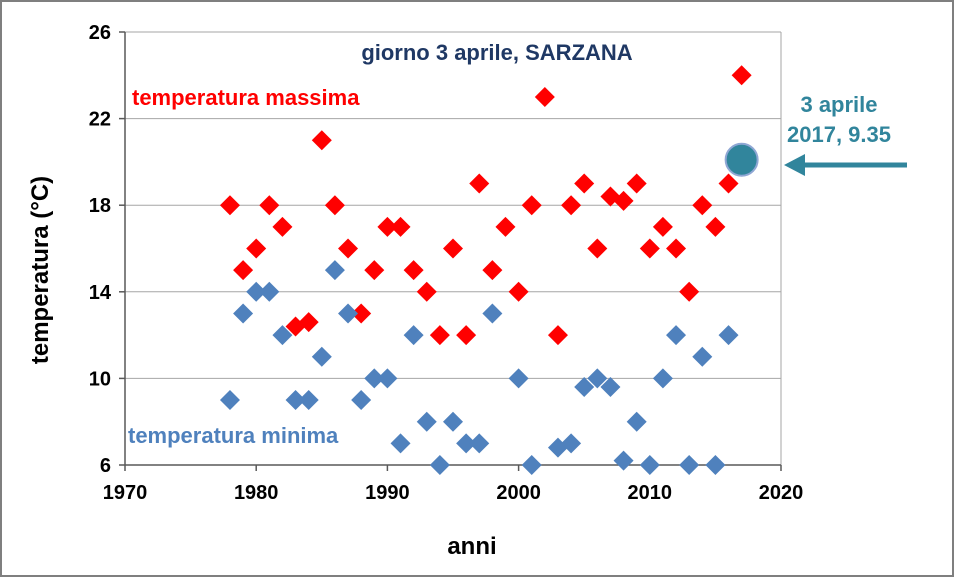 This screenshot has height=580, width=954. What do you see at coordinates (40, 270) in the screenshot?
I see `y-axis-label: temperatura (°C)` at bounding box center [40, 270].